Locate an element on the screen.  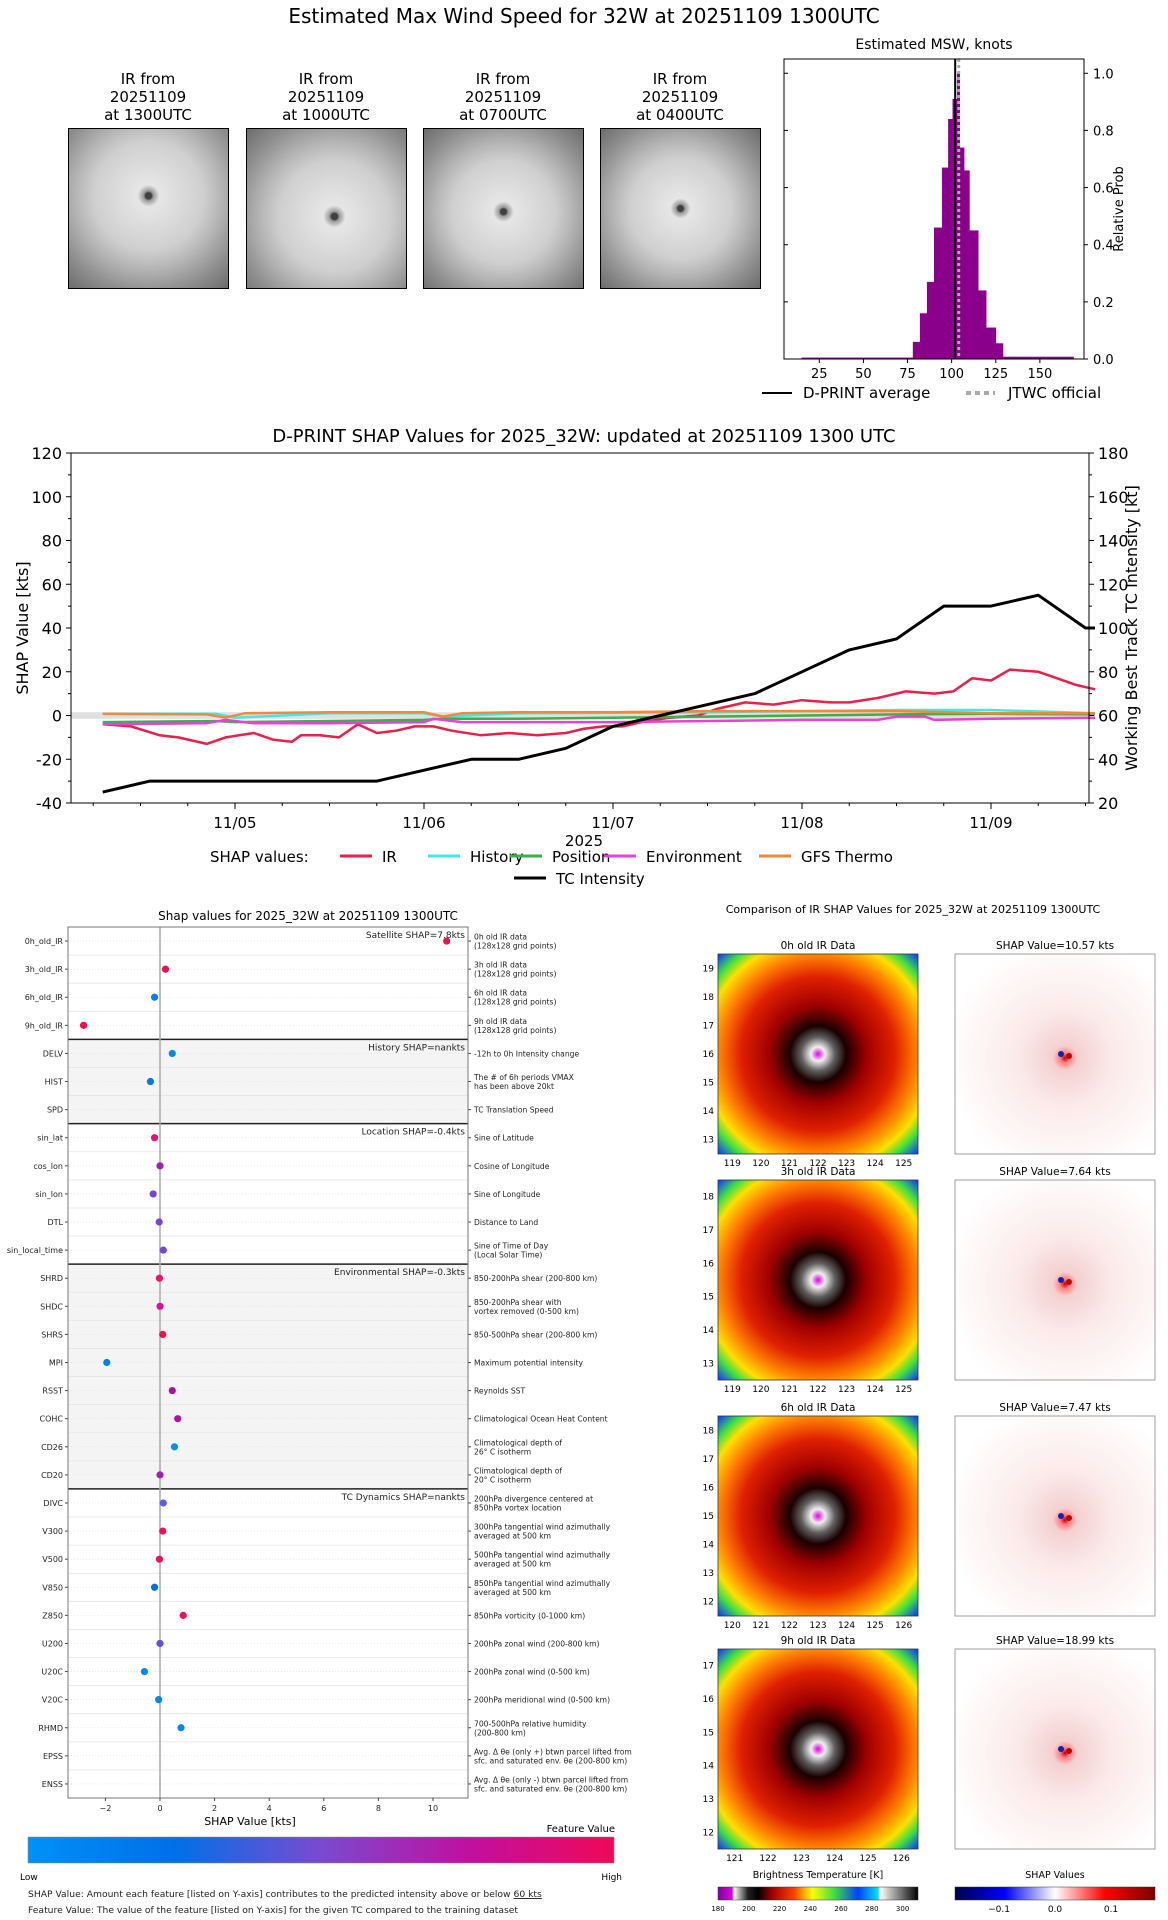
feature-description: -12h to 0h Intensity change is located at coordinates (526, 1053).